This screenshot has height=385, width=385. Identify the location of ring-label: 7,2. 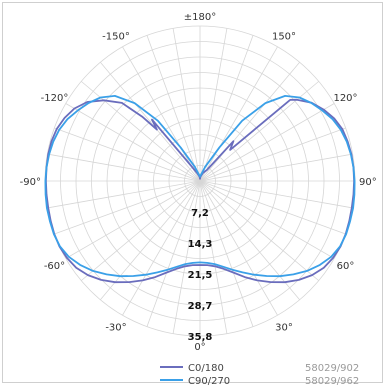
(200, 213).